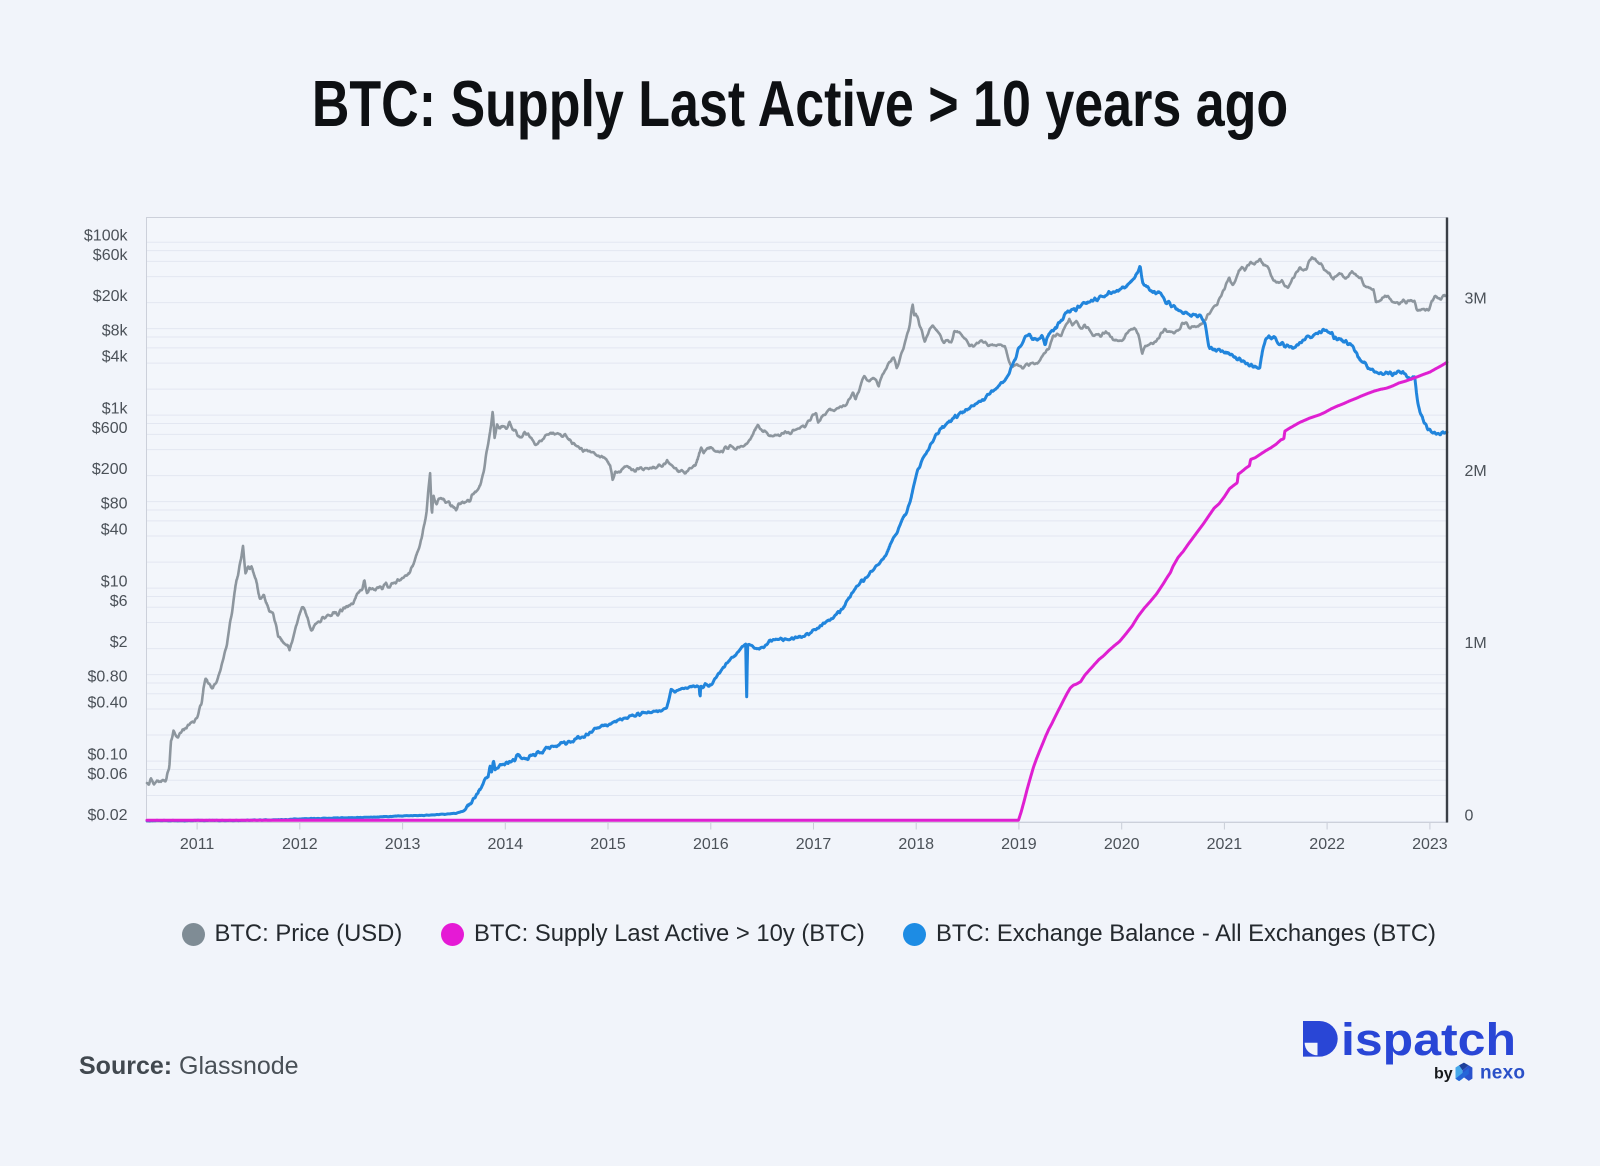 The height and width of the screenshot is (1166, 1600). Describe the element at coordinates (114, 582) in the screenshot. I see `svg-text: $10` at that location.